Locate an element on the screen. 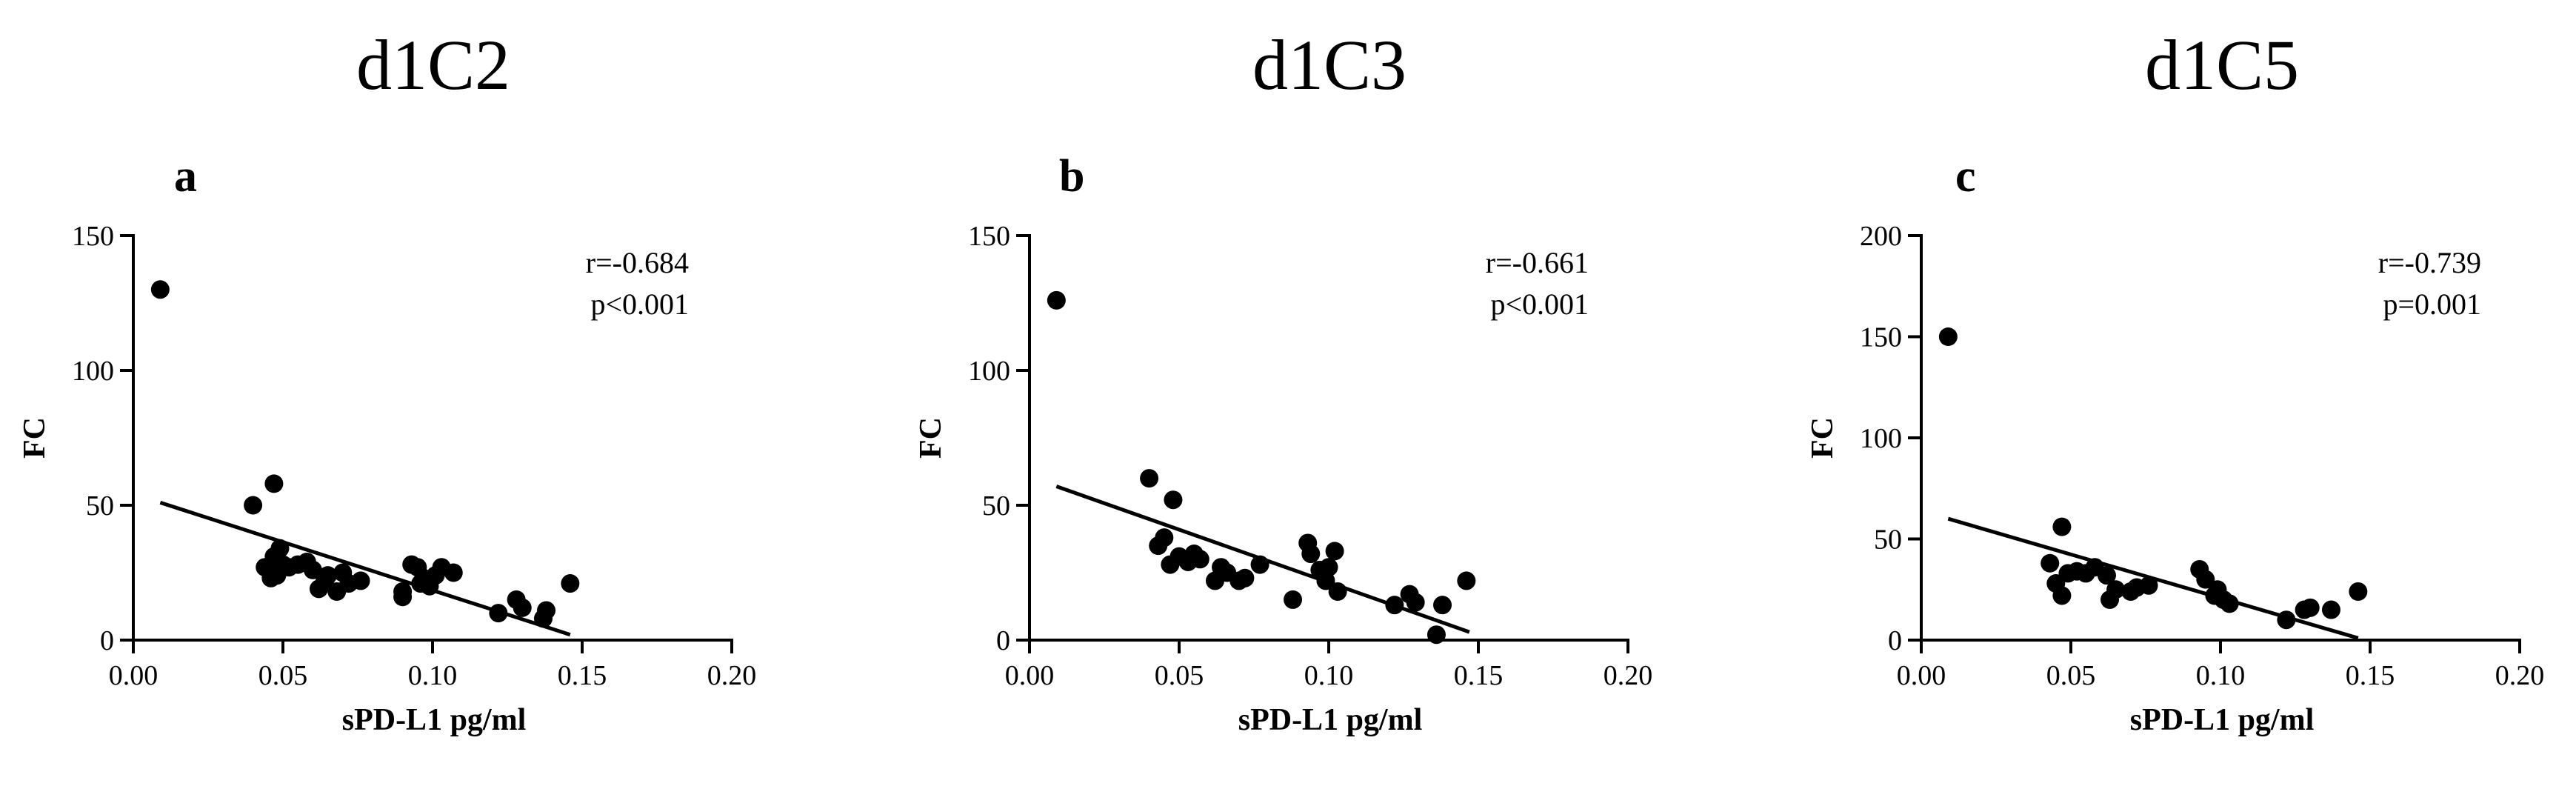 This screenshot has height=789, width=2576. regression-line is located at coordinates (365, 569).